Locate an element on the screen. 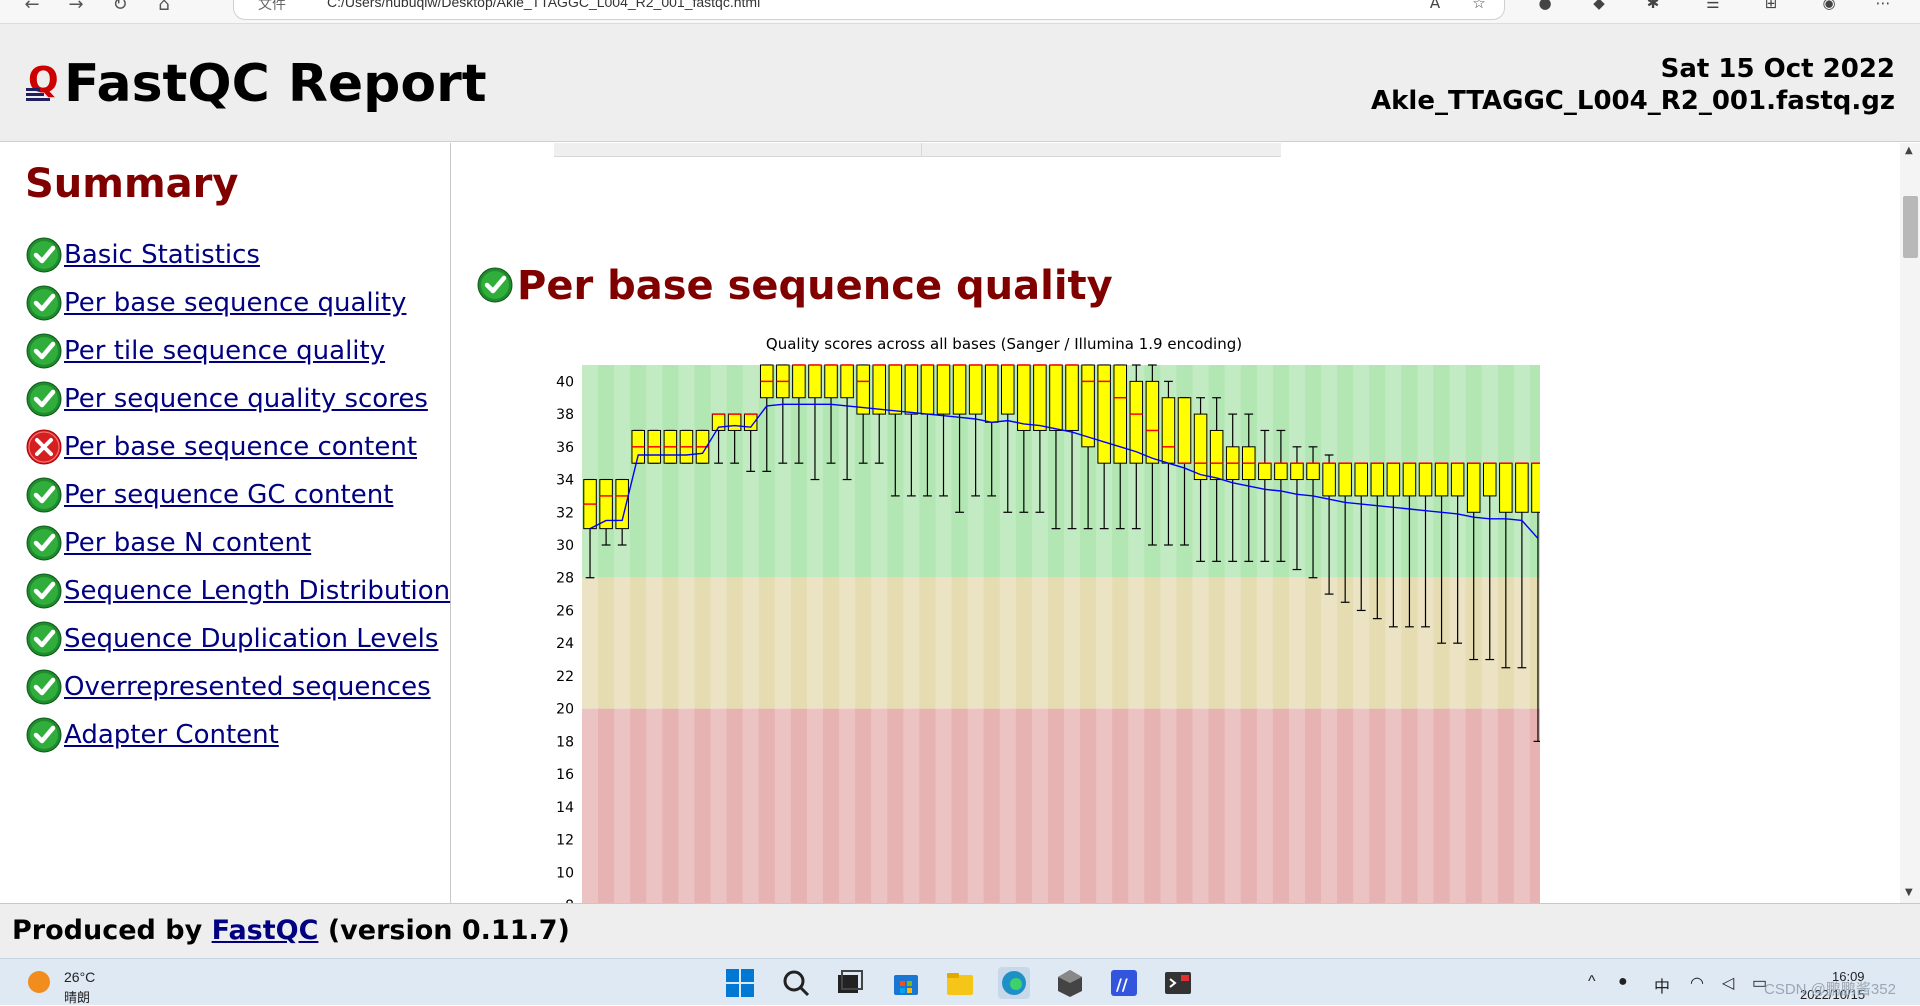  weather-temperature: 26°C is located at coordinates (80, 977).